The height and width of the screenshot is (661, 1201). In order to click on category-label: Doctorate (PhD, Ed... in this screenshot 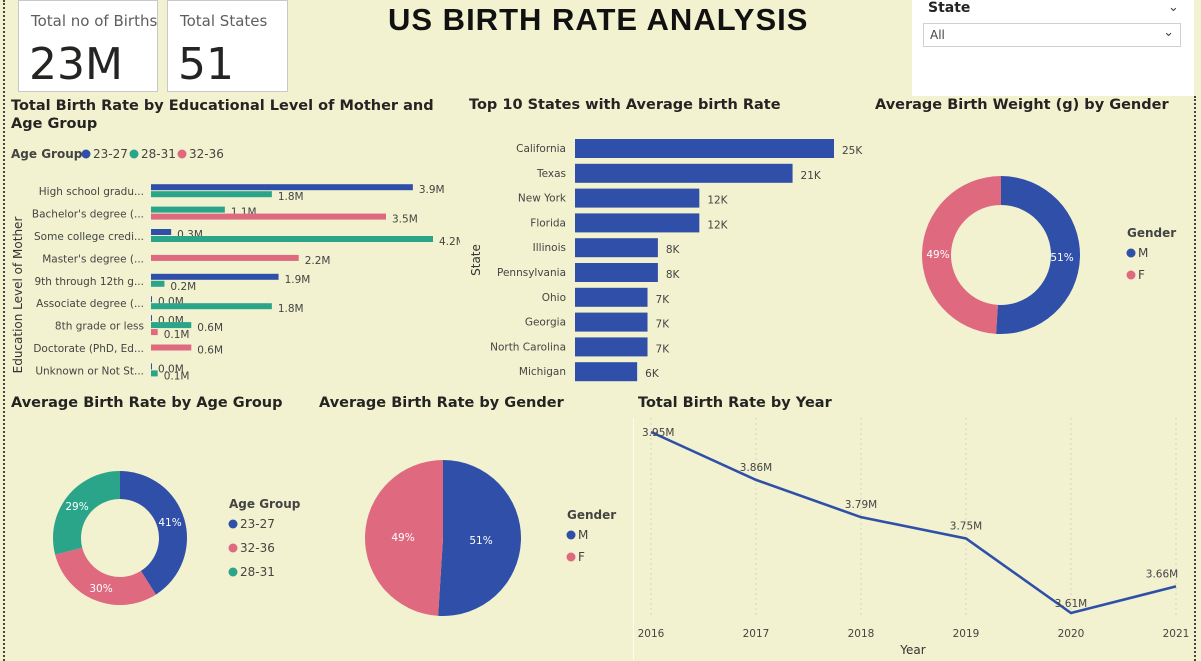, I will do `click(88, 349)`.